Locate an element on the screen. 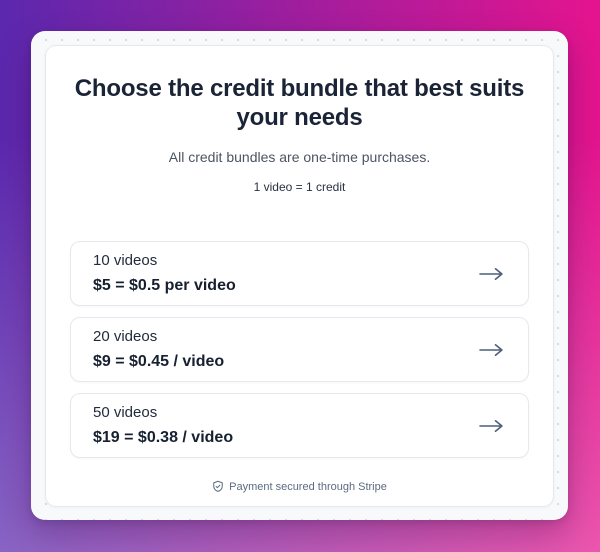 This screenshot has width=600, height=552. bundle-option-10-videos: 10 videos $5 = $0.5 per video is located at coordinates (299, 273).